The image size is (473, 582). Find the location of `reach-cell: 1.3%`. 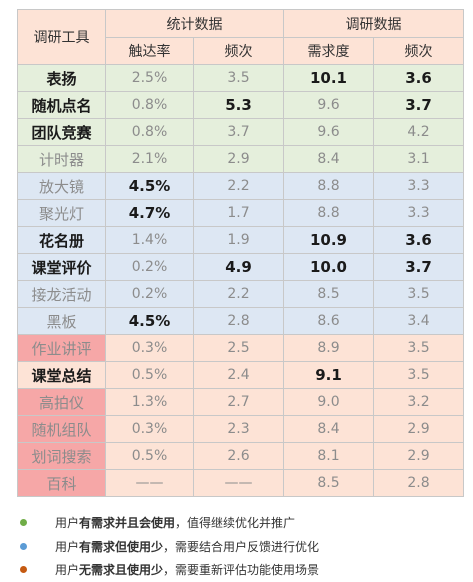

reach-cell: 1.3% is located at coordinates (149, 402).